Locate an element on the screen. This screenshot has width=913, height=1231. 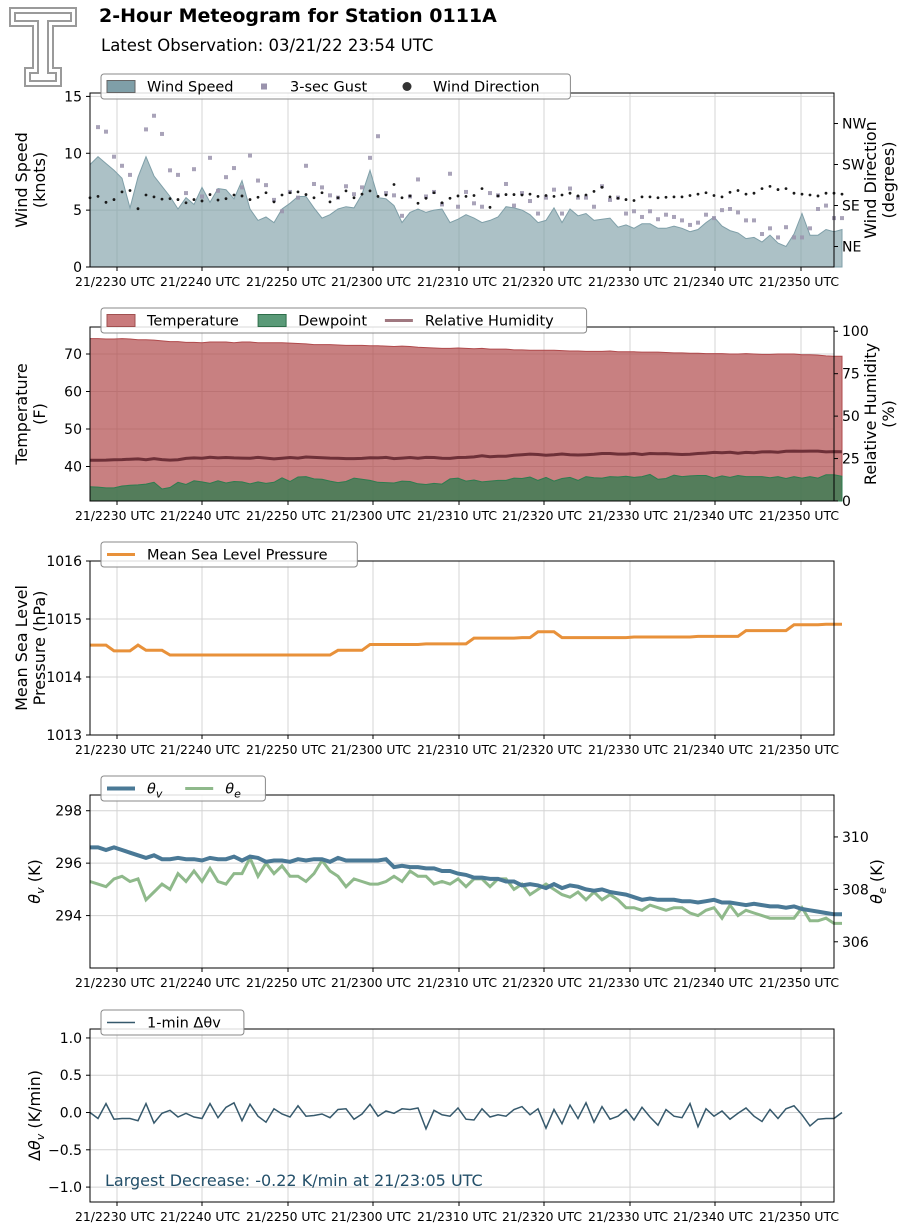
theta-e-line is located at coordinates (465, 889).